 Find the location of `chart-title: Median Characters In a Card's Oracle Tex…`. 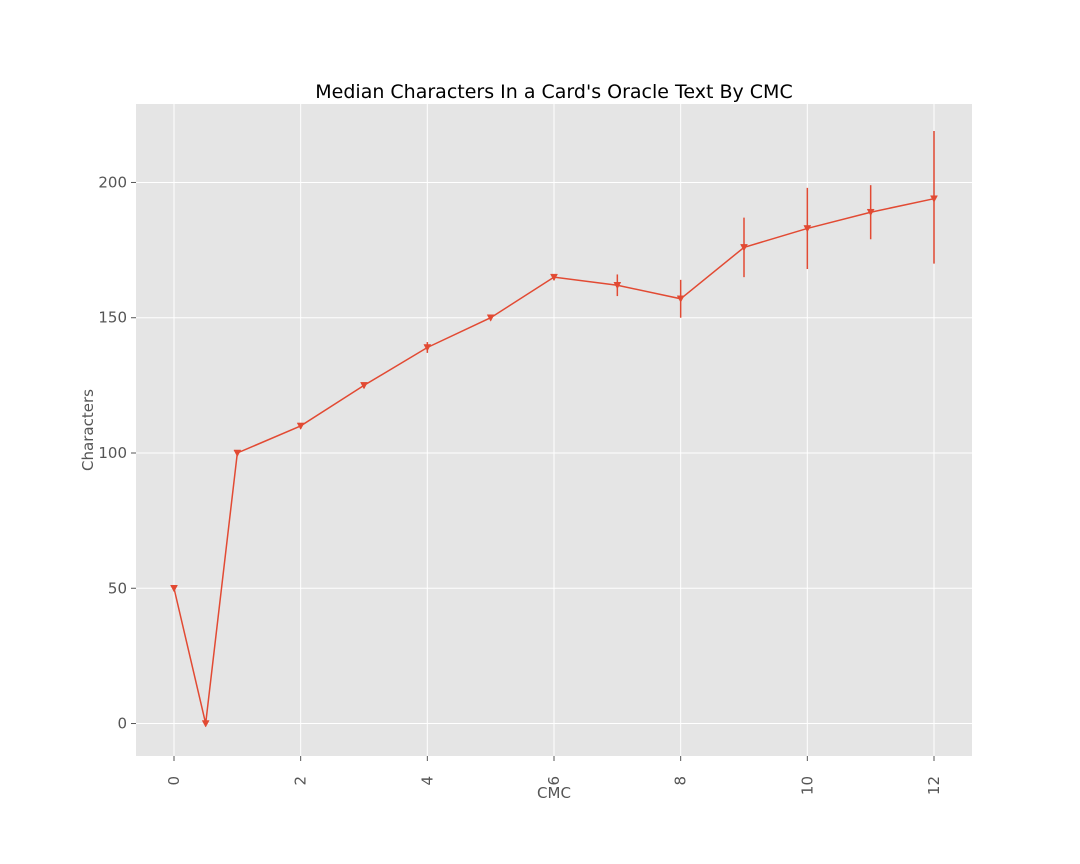

chart-title: Median Characters In a Card's Oracle Tex… is located at coordinates (553, 92).